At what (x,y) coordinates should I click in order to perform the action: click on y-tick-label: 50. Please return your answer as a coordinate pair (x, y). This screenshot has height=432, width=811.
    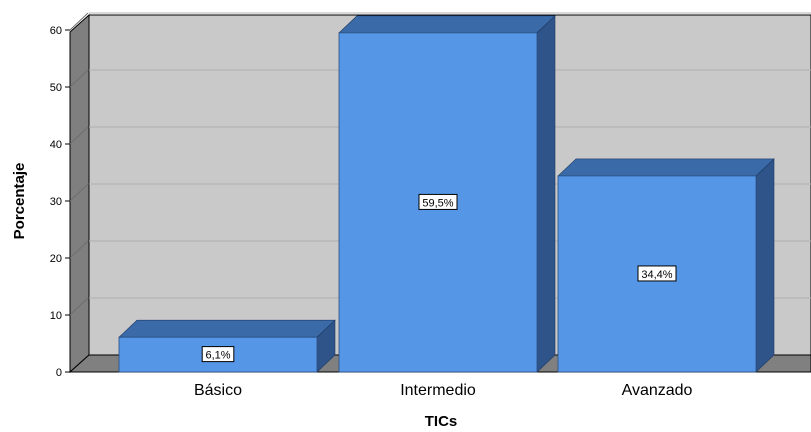
    Looking at the image, I should click on (56, 88).